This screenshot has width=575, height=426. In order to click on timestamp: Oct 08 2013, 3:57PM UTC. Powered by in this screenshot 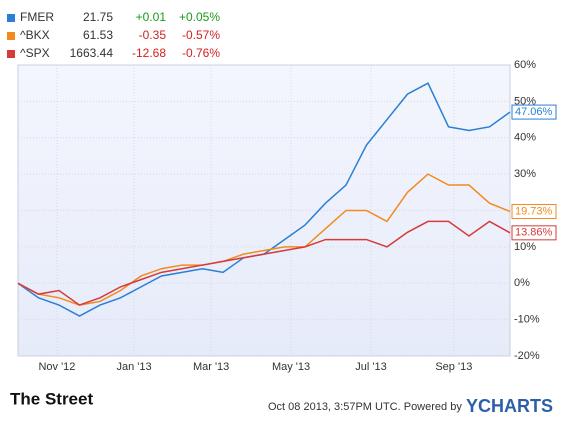, I will do `click(365, 407)`.